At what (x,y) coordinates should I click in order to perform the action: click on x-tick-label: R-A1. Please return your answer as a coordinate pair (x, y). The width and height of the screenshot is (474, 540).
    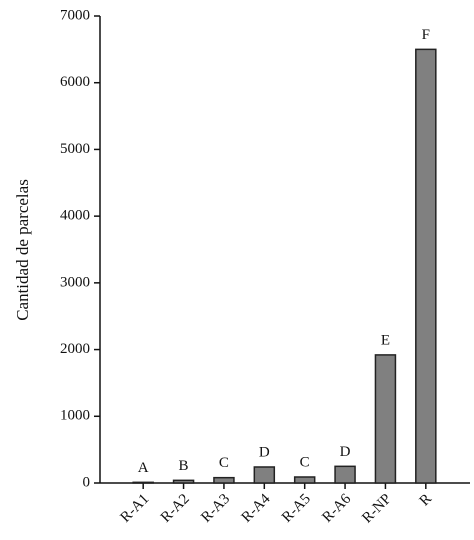
    Looking at the image, I should click on (135, 508).